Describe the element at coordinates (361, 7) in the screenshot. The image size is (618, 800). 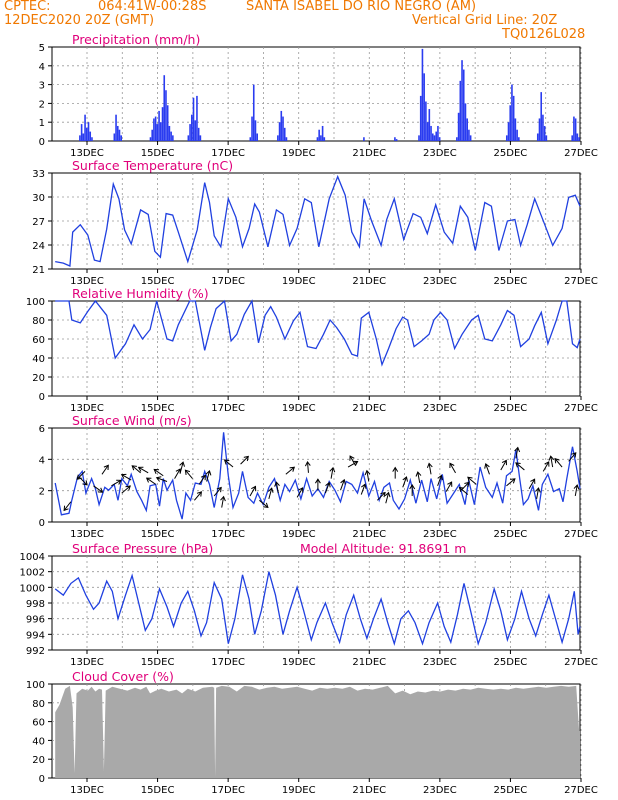
I see `header-station: SANTA ISABEL DO RIO NEGRO (AM)` at that location.